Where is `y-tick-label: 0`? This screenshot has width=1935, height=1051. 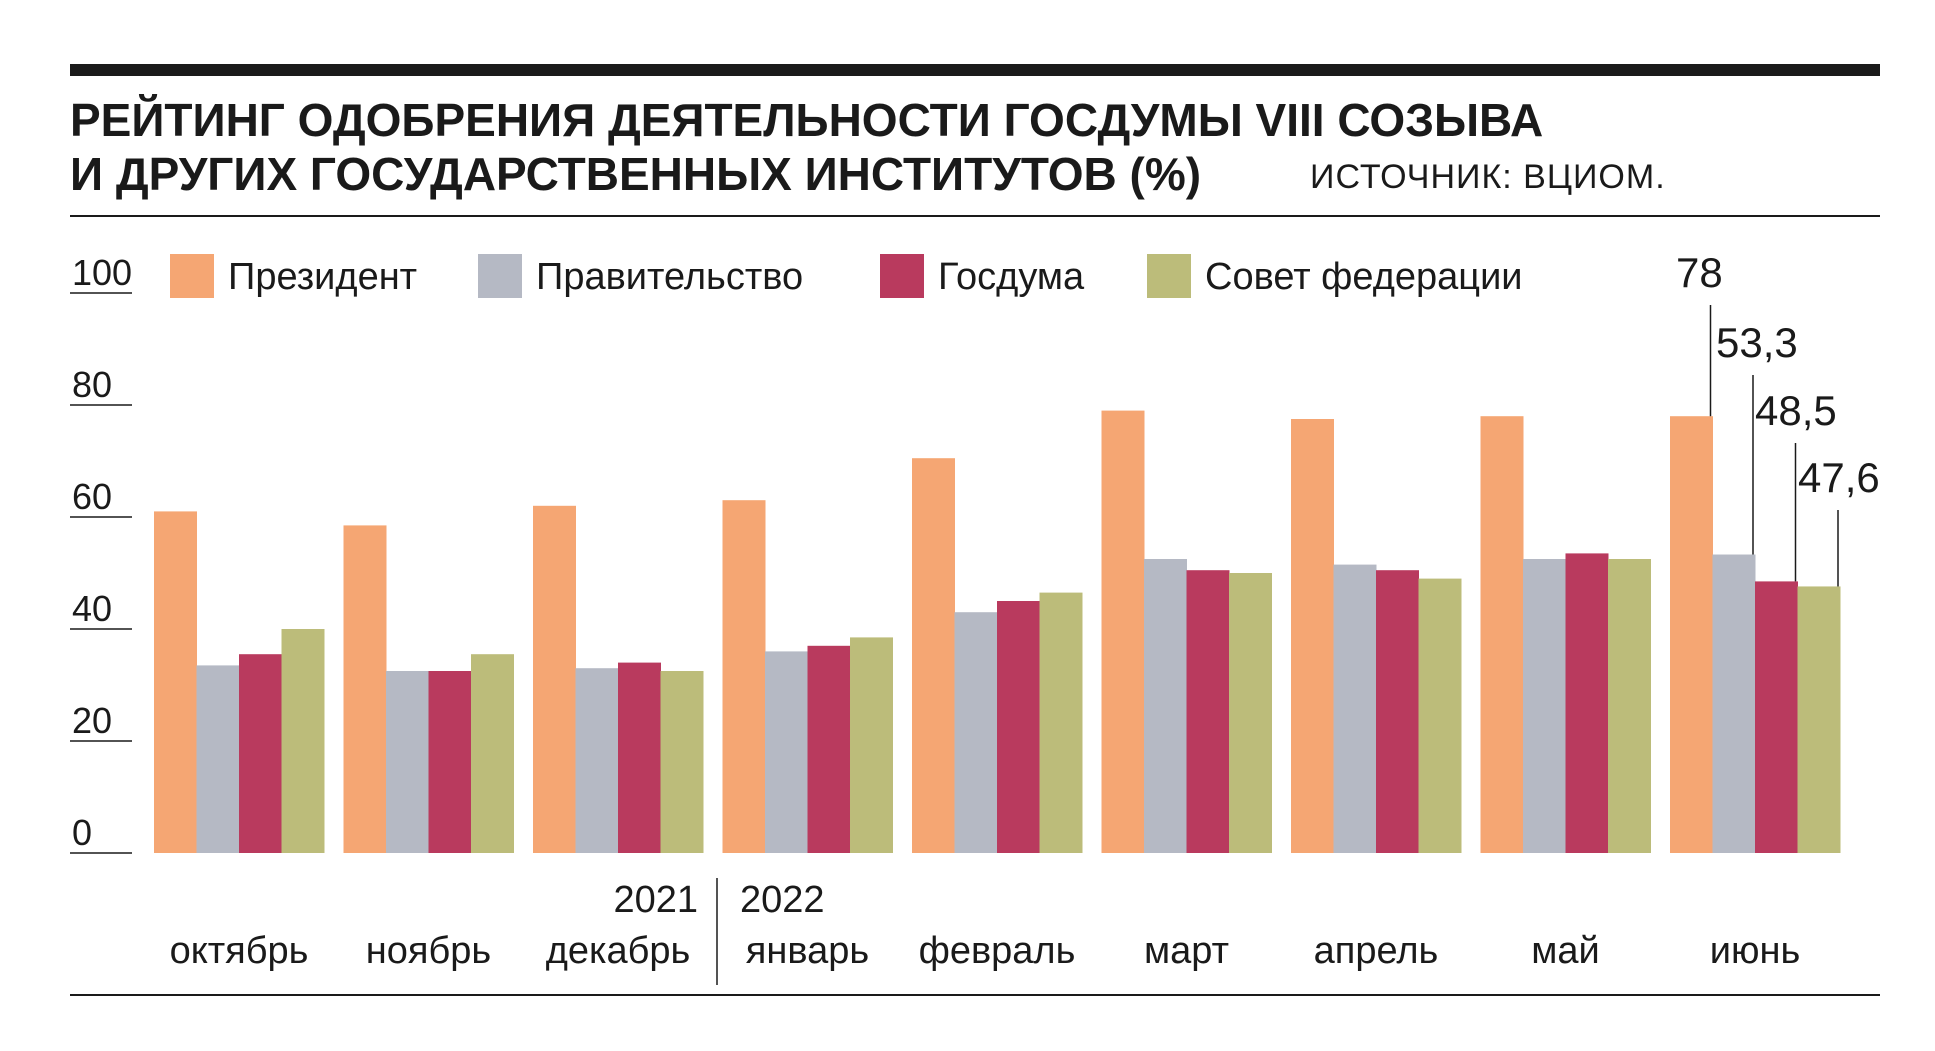
y-tick-label: 0 is located at coordinates (82, 832).